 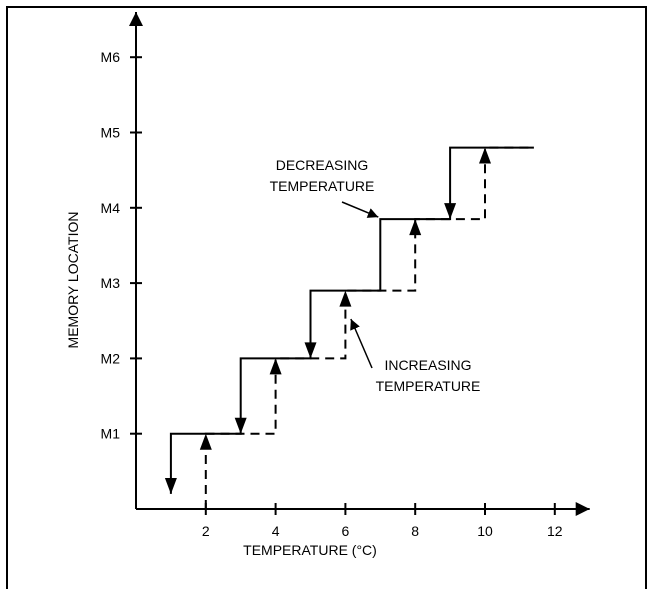 What do you see at coordinates (485, 531) in the screenshot?
I see `x-tick-label: 10` at bounding box center [485, 531].